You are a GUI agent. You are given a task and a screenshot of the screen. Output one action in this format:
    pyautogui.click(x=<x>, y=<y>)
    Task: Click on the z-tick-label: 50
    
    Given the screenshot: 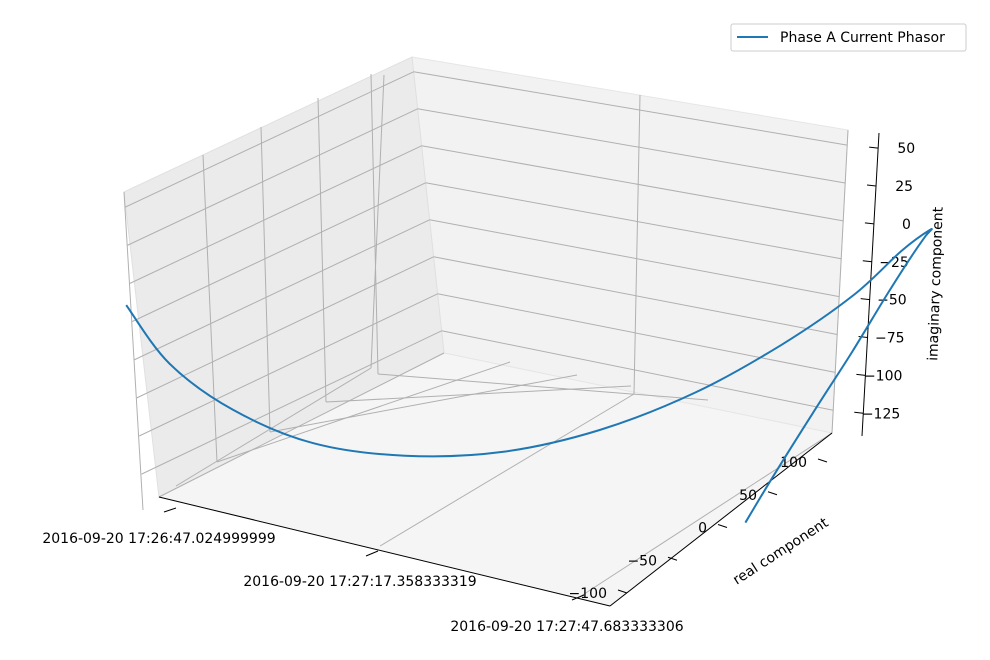 What is the action you would take?
    pyautogui.click(x=906, y=149)
    